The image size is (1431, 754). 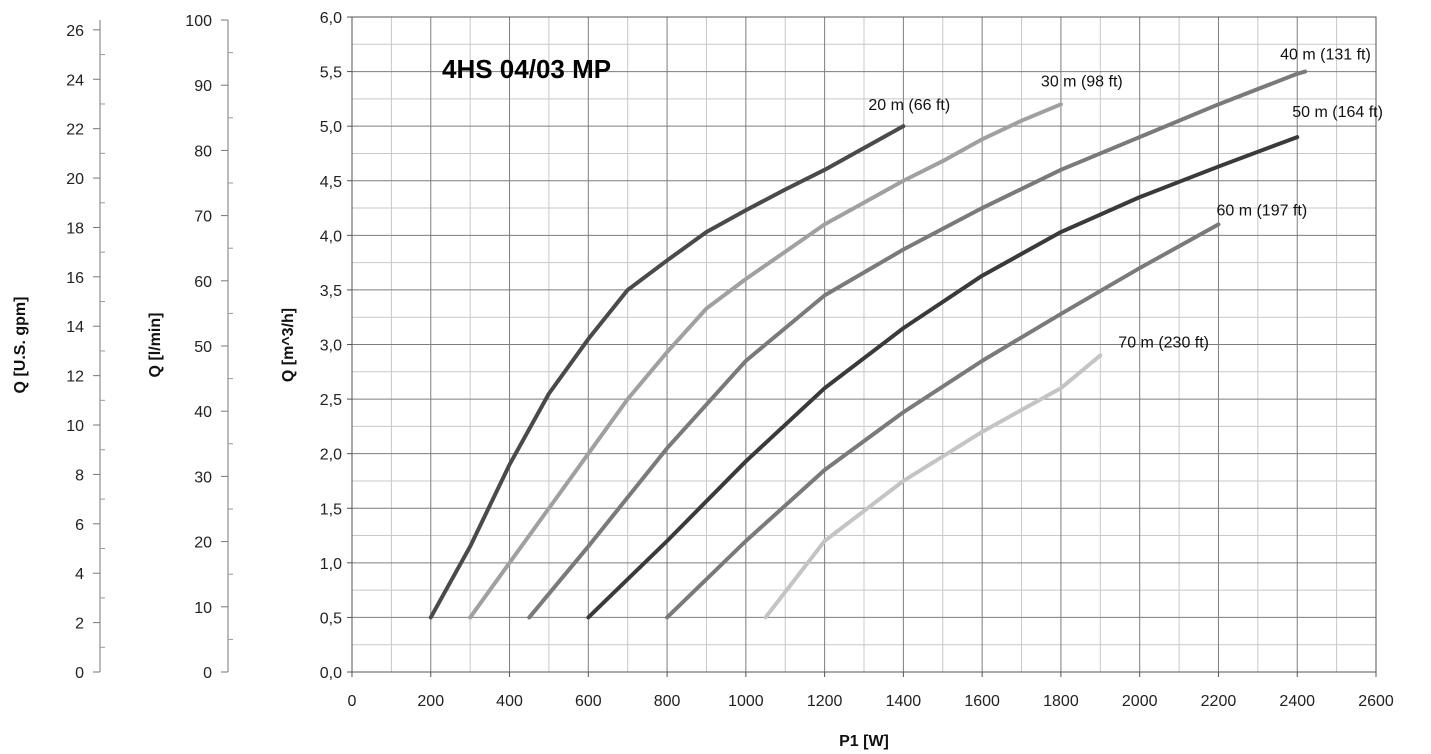 What do you see at coordinates (79, 574) in the screenshot?
I see `secondary-tick-label: 4` at bounding box center [79, 574].